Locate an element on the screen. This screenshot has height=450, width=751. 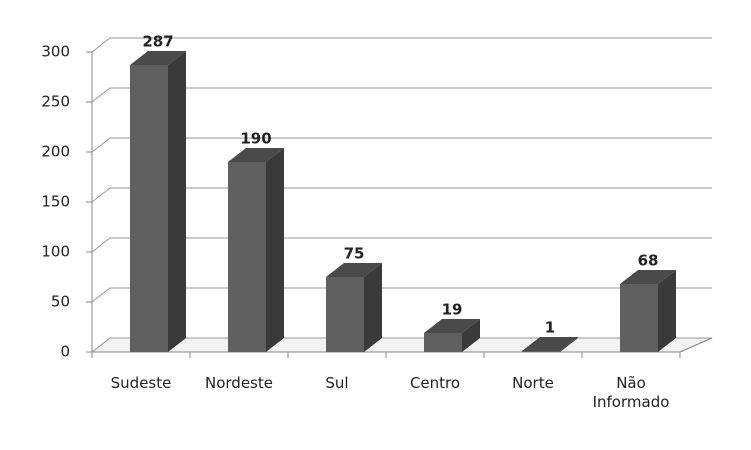
x-tick-label: Norte is located at coordinates (533, 383).